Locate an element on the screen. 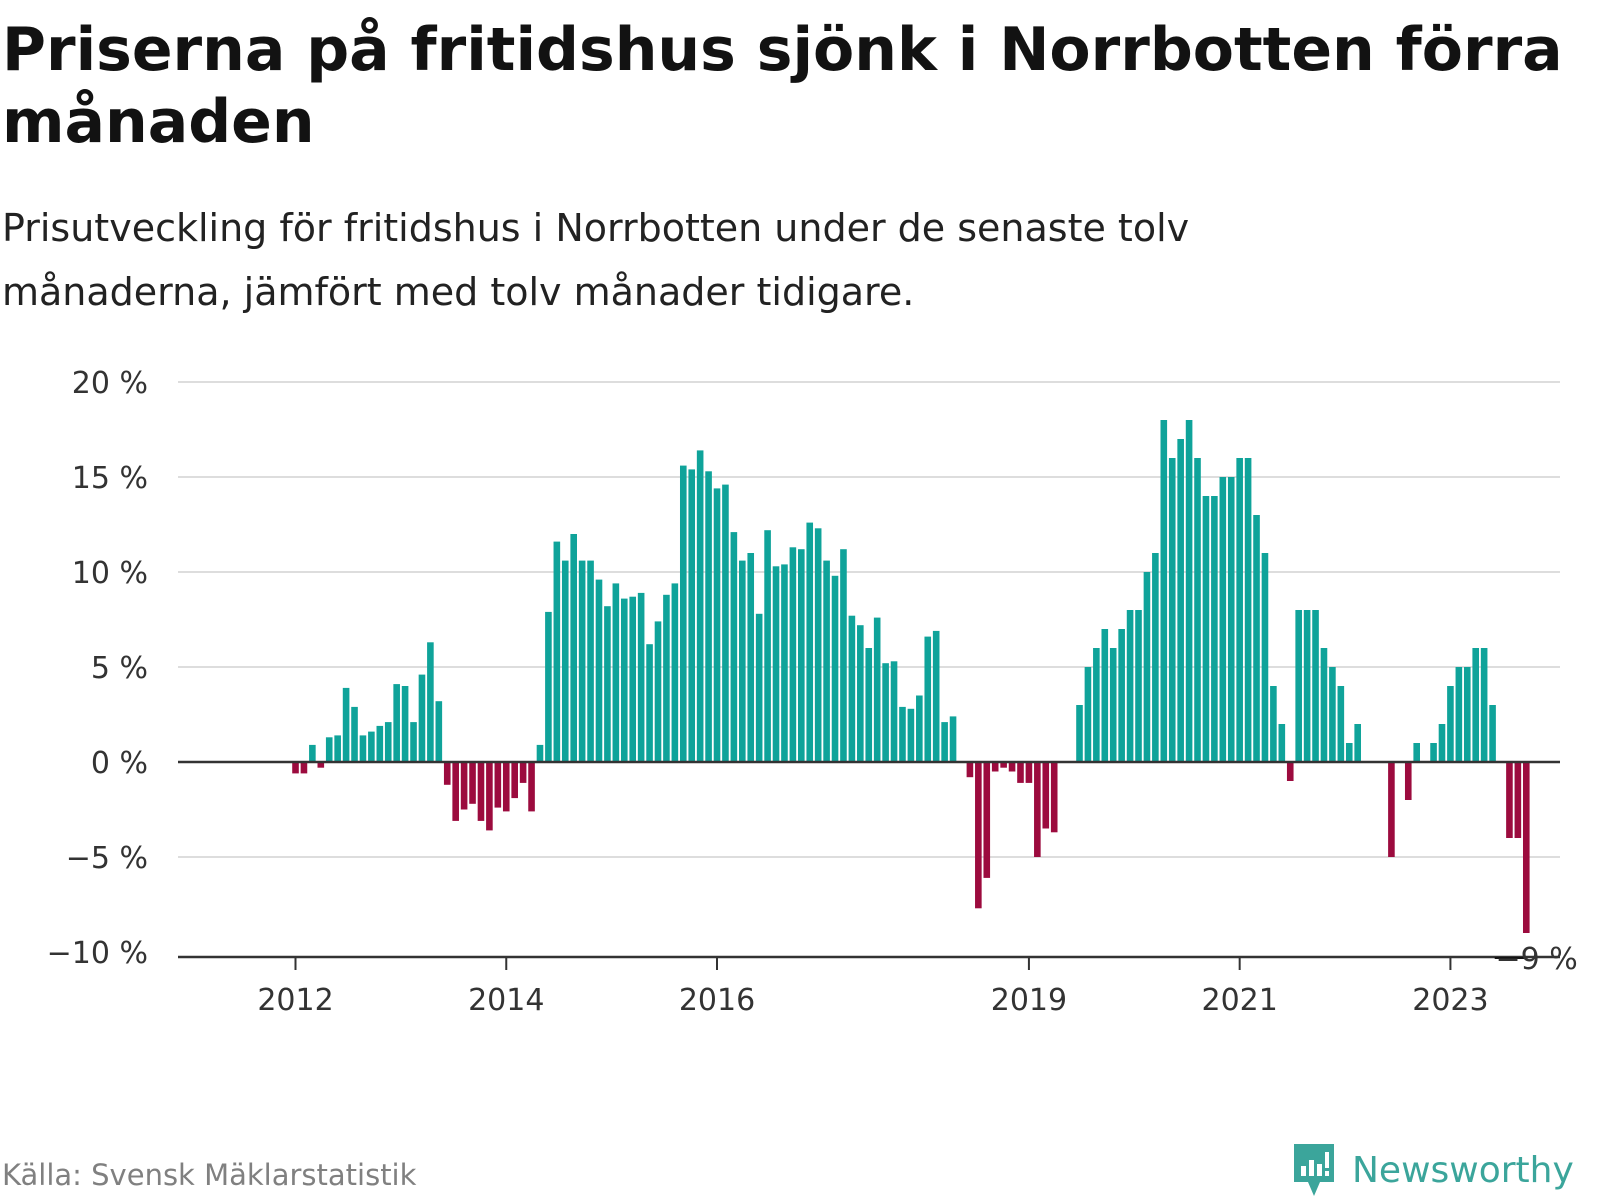 The height and width of the screenshot is (1200, 1600). source-label: Källa: Svensk Mäklarstatistik is located at coordinates (209, 1175).